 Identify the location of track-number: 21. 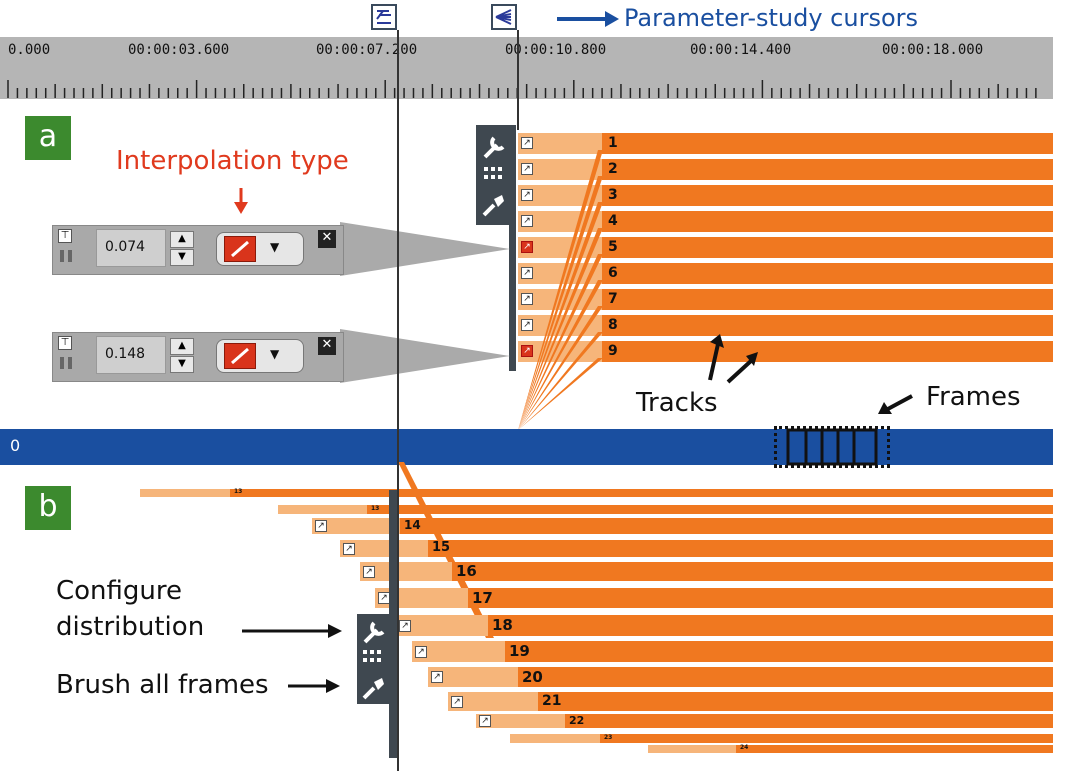
(552, 700).